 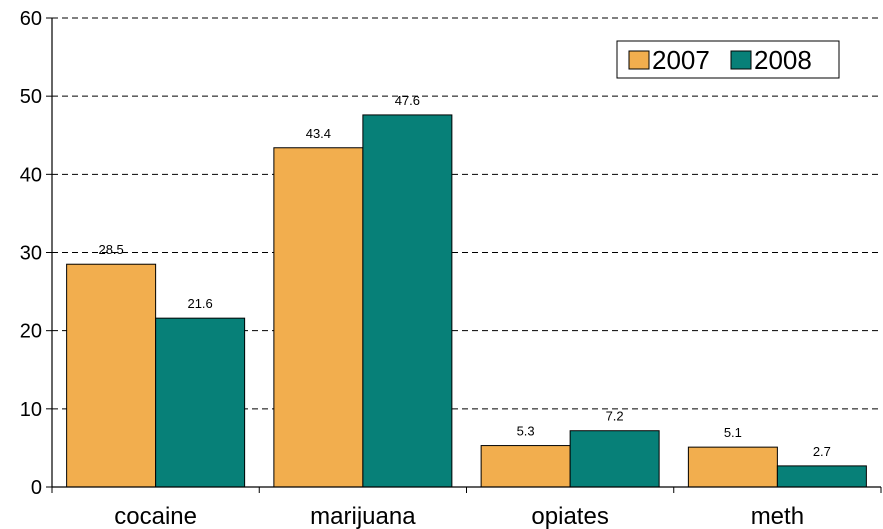 What do you see at coordinates (199, 303) in the screenshot?
I see `data-label-cocaine-2008: 21.6` at bounding box center [199, 303].